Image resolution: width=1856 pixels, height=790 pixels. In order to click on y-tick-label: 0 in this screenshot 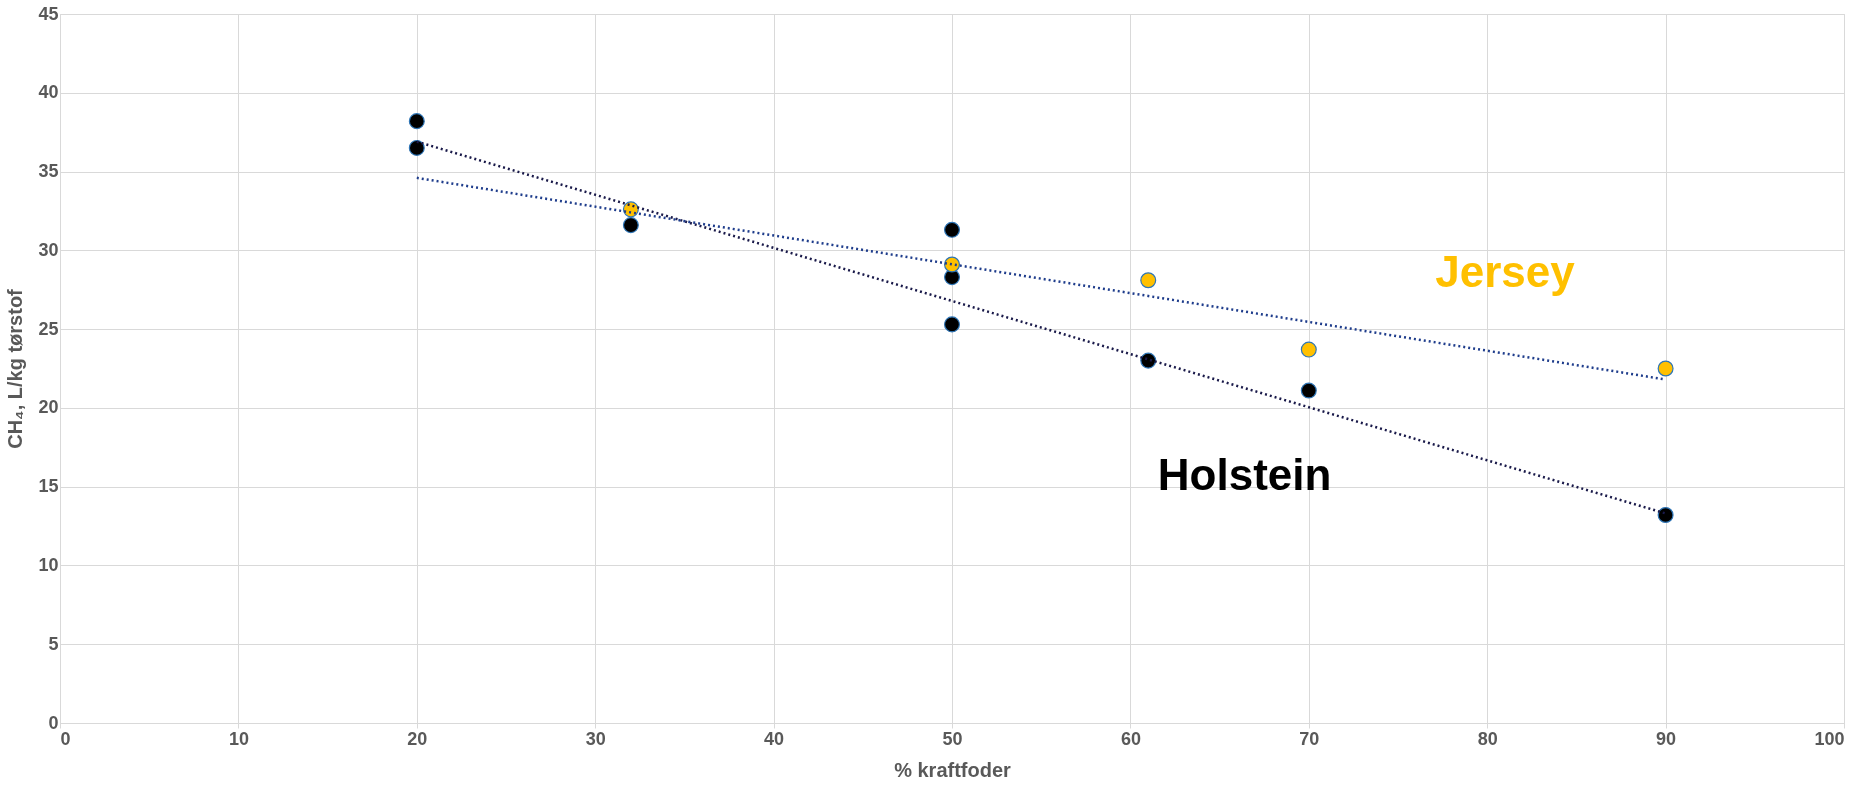, I will do `click(53, 722)`.